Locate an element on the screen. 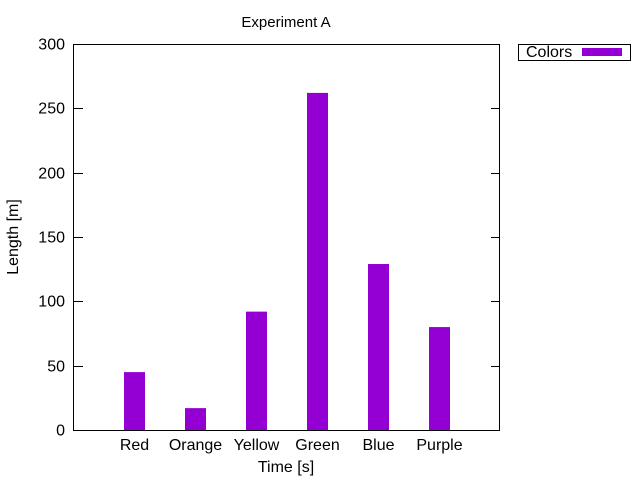 Image resolution: width=640 pixels, height=480 pixels. x-tick-label: Blue is located at coordinates (378, 445).